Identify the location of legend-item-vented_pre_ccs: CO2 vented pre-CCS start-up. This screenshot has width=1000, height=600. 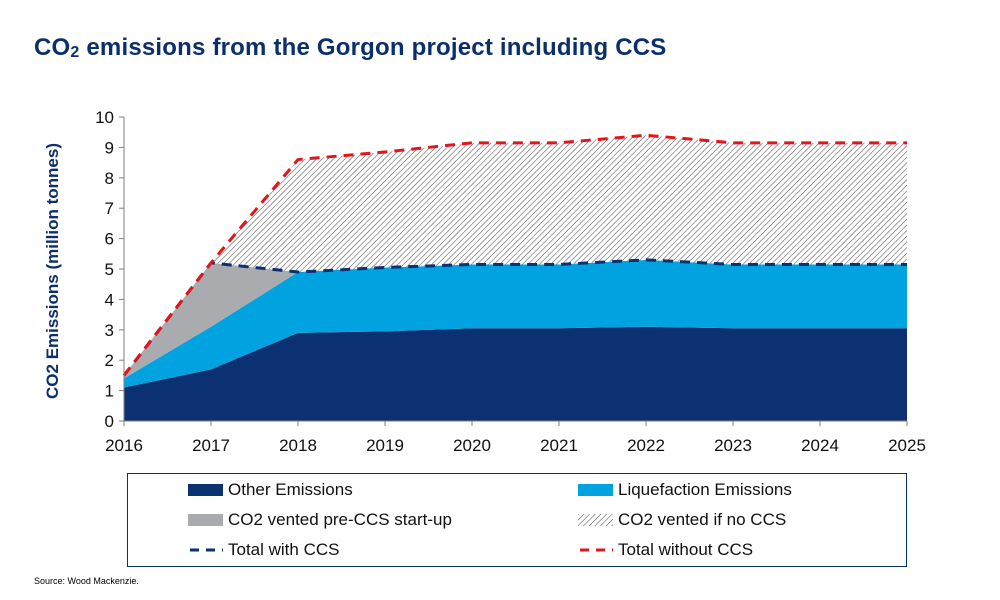
(320, 520).